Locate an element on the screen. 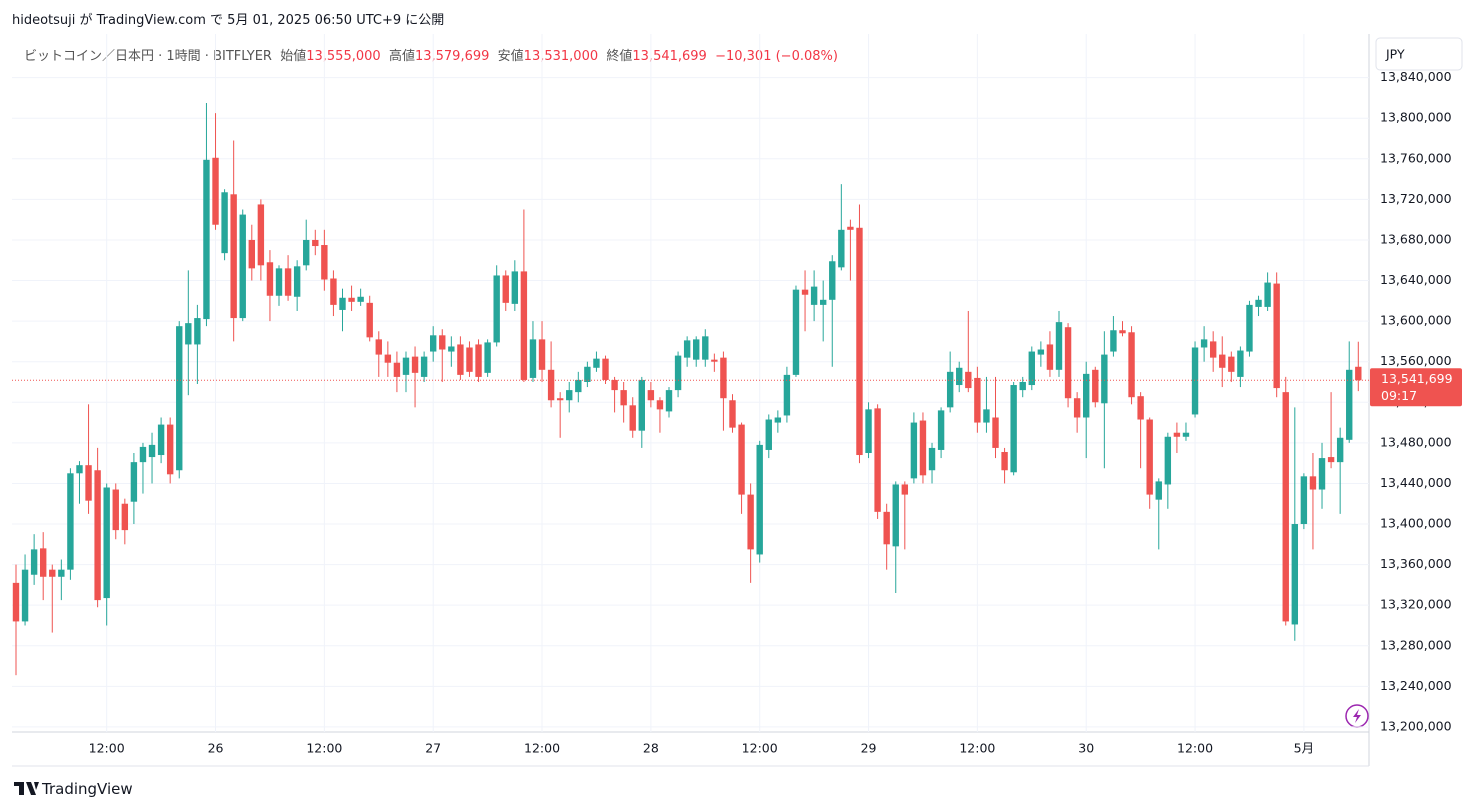 This screenshot has width=1479, height=811. y-tick-label: 13,200,000 is located at coordinates (1416, 725).